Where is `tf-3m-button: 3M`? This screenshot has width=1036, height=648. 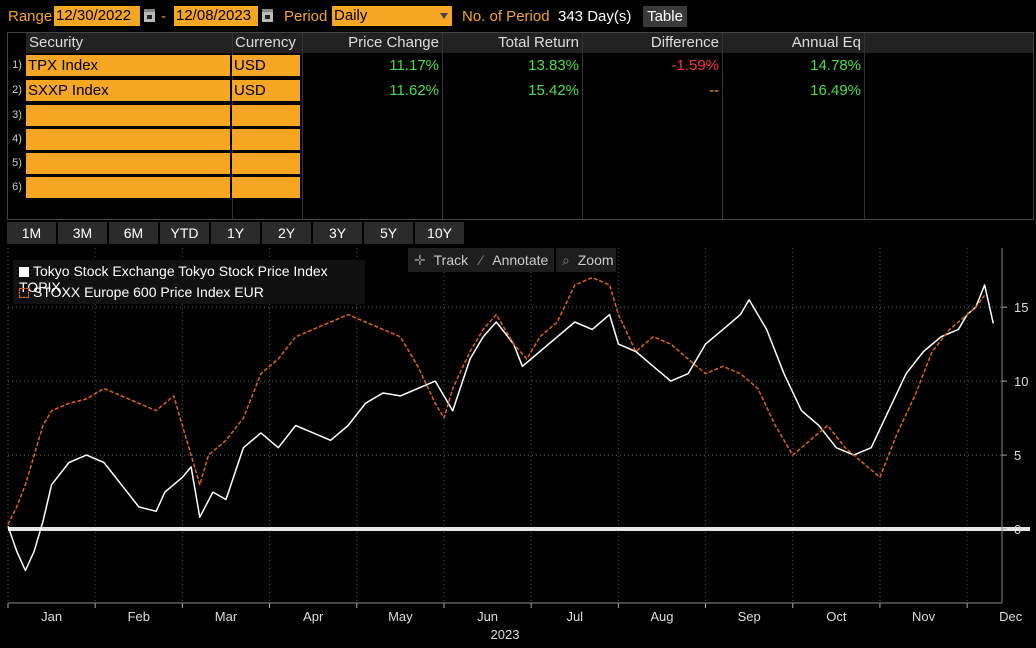
tf-3m-button: 3M is located at coordinates (82, 233).